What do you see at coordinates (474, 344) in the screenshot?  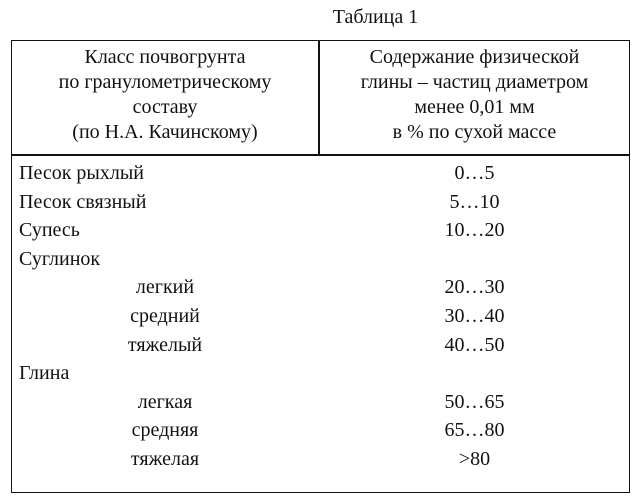 I see `clay-content-value: 40…50` at bounding box center [474, 344].